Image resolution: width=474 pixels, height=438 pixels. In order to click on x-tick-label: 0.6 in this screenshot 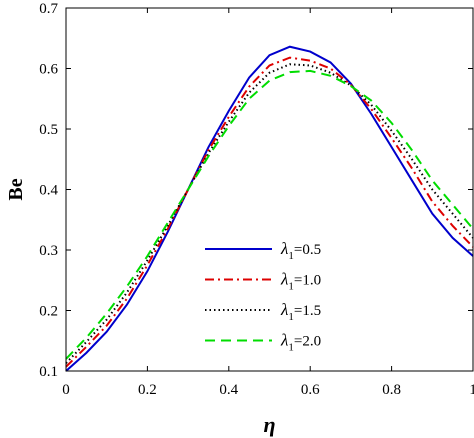, I will do `click(310, 390)`.